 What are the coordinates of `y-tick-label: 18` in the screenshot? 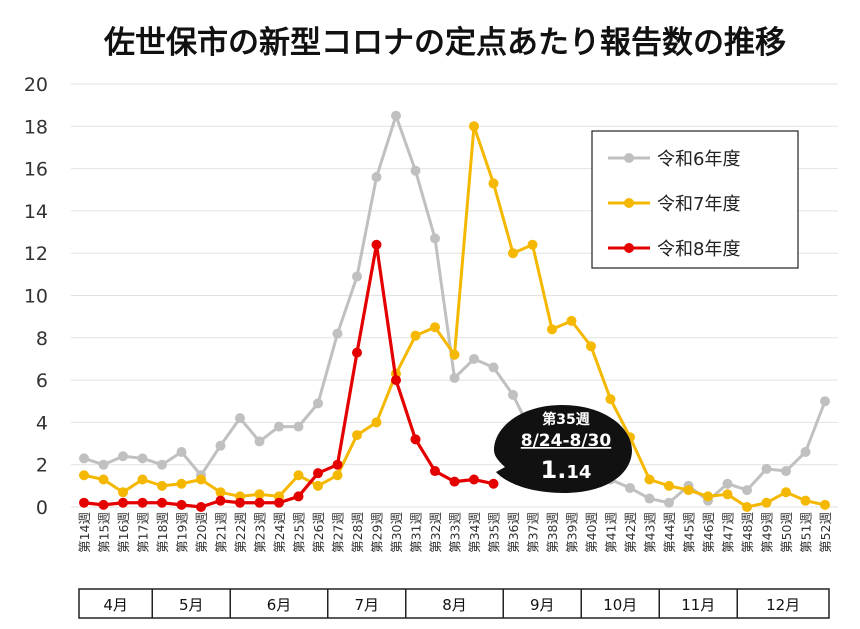 It's located at (36, 127).